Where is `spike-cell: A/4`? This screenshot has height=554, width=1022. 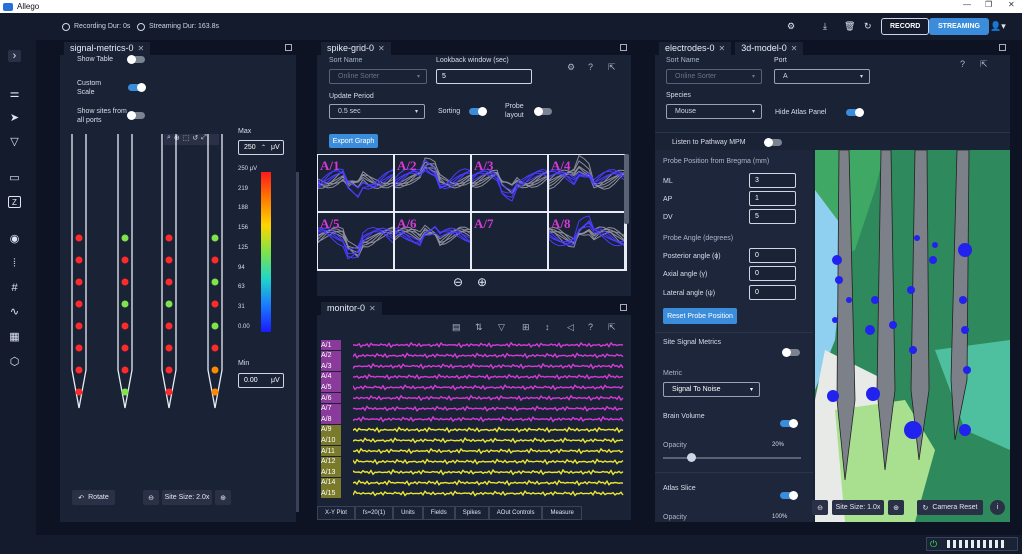 spike-cell: A/4 is located at coordinates (586, 183).